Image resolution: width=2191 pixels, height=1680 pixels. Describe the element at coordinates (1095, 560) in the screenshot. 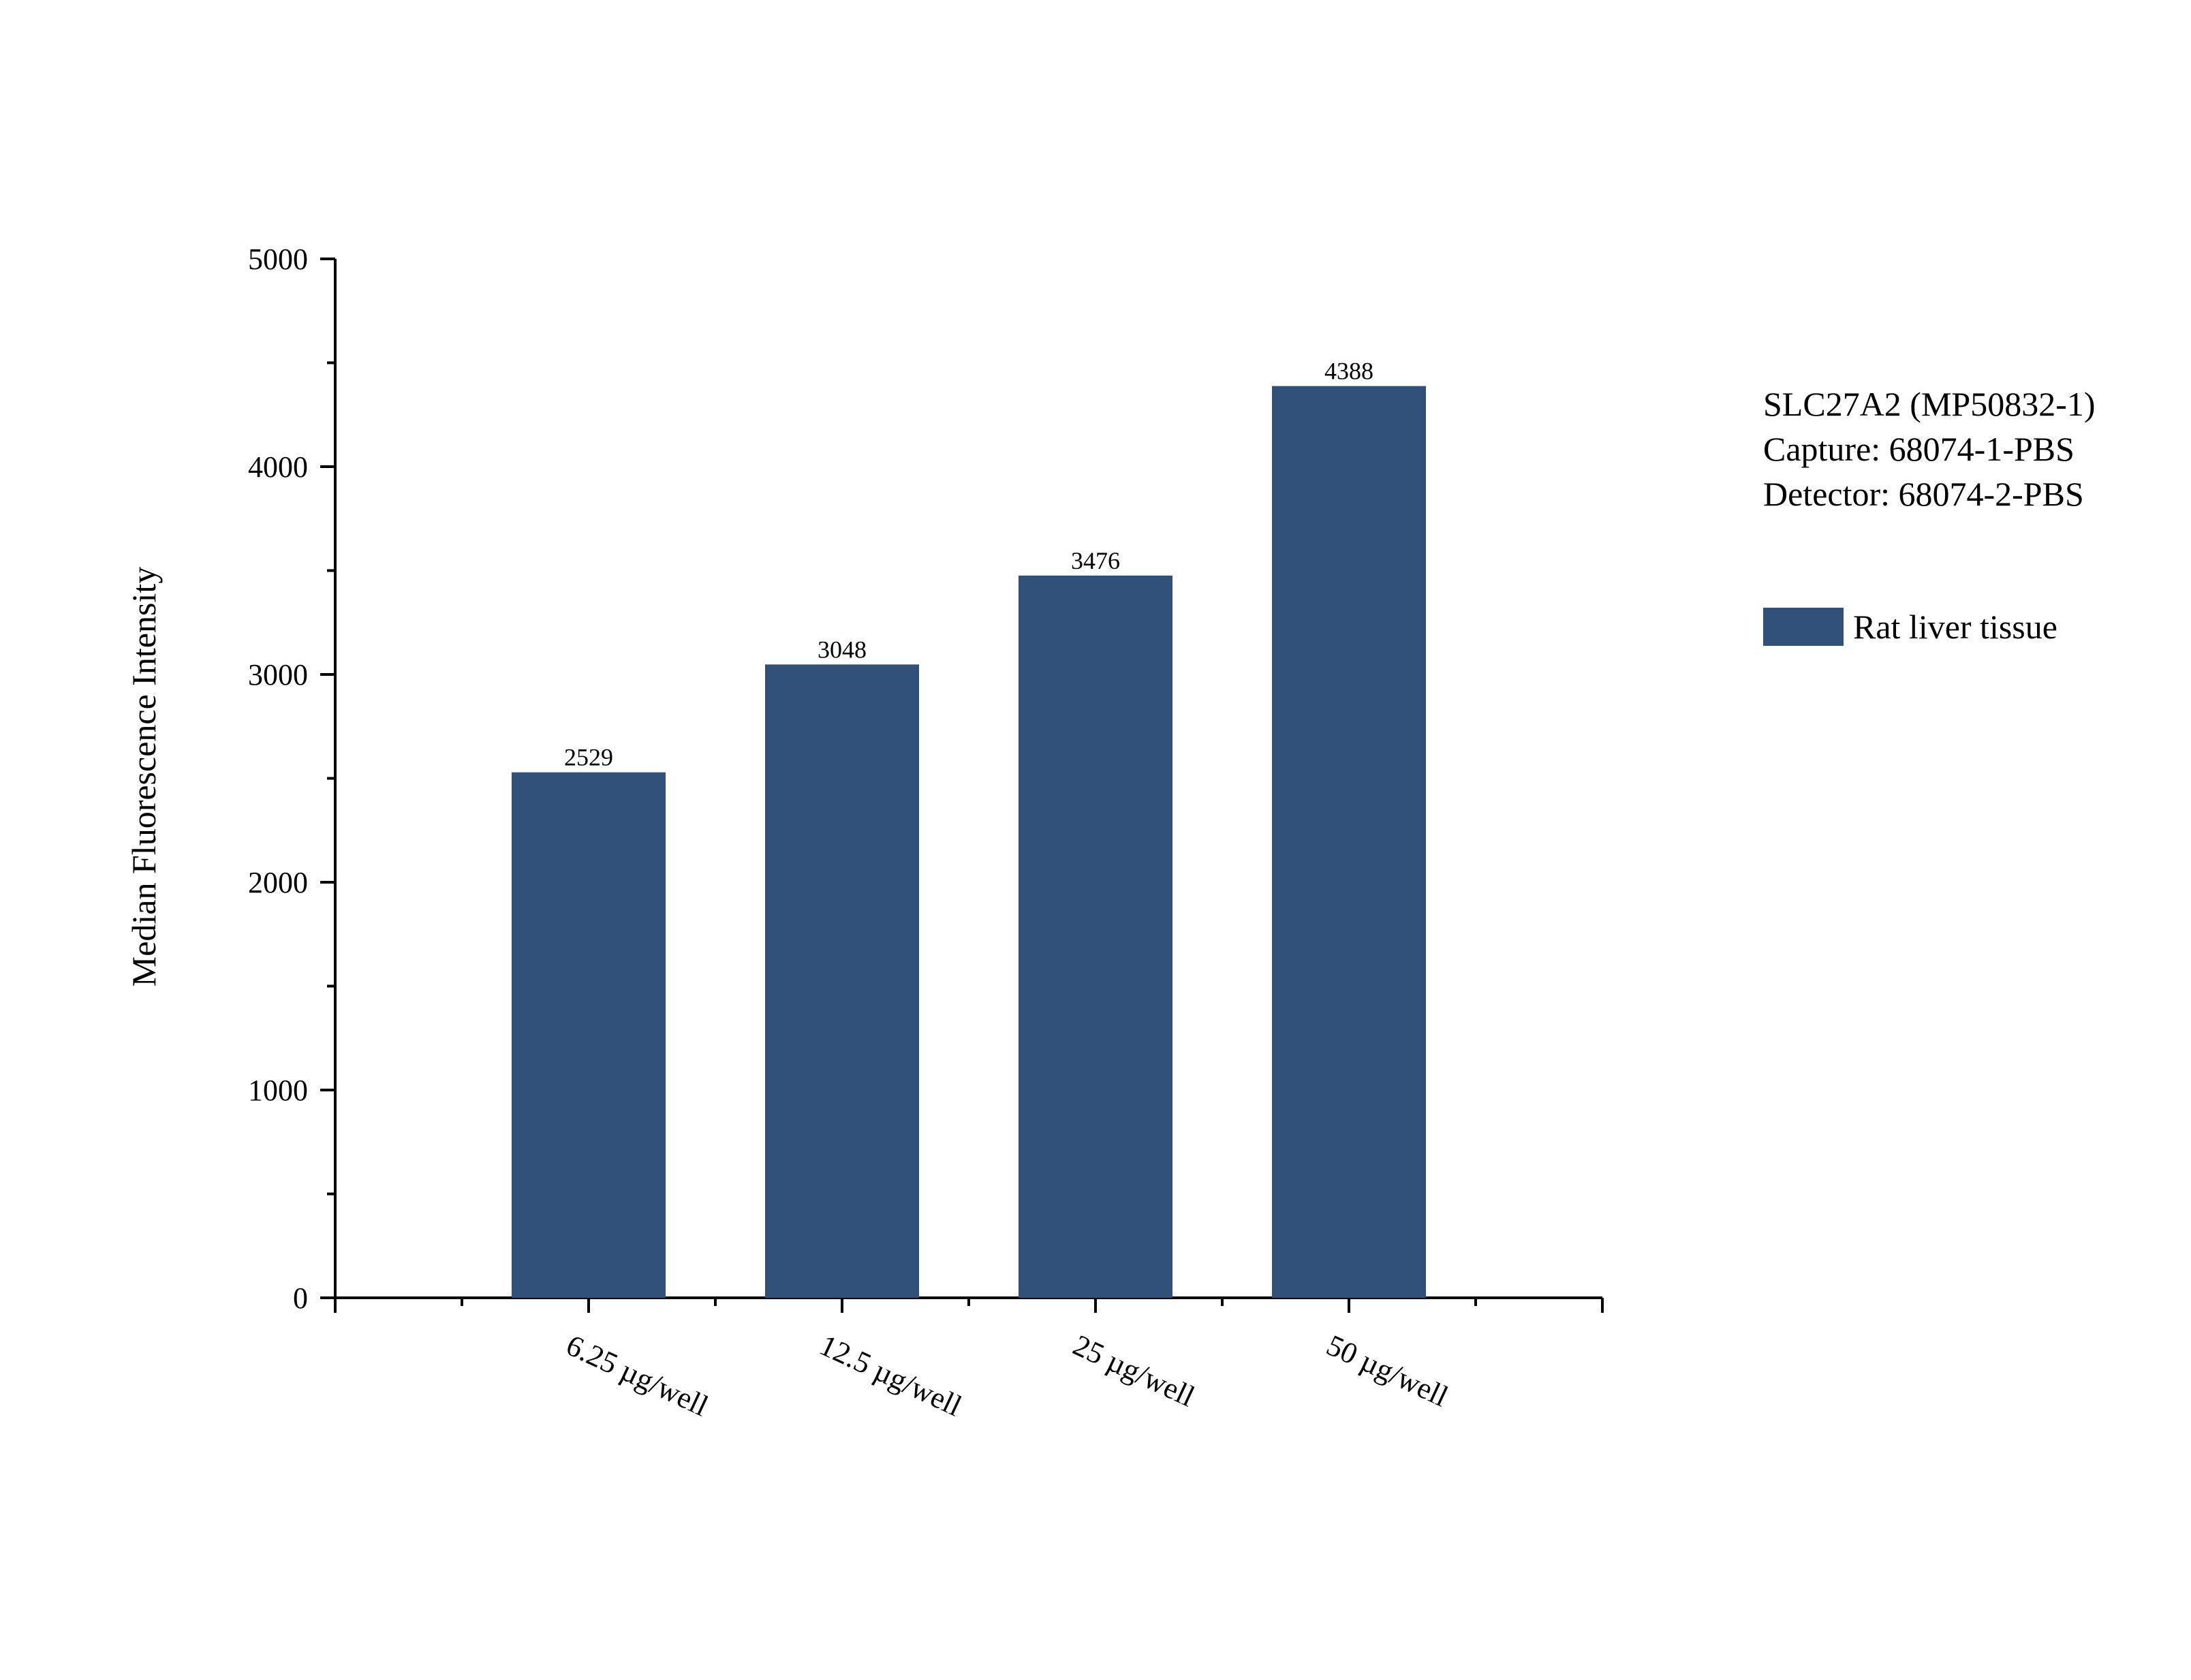

I see `data-label-3: 3476` at that location.